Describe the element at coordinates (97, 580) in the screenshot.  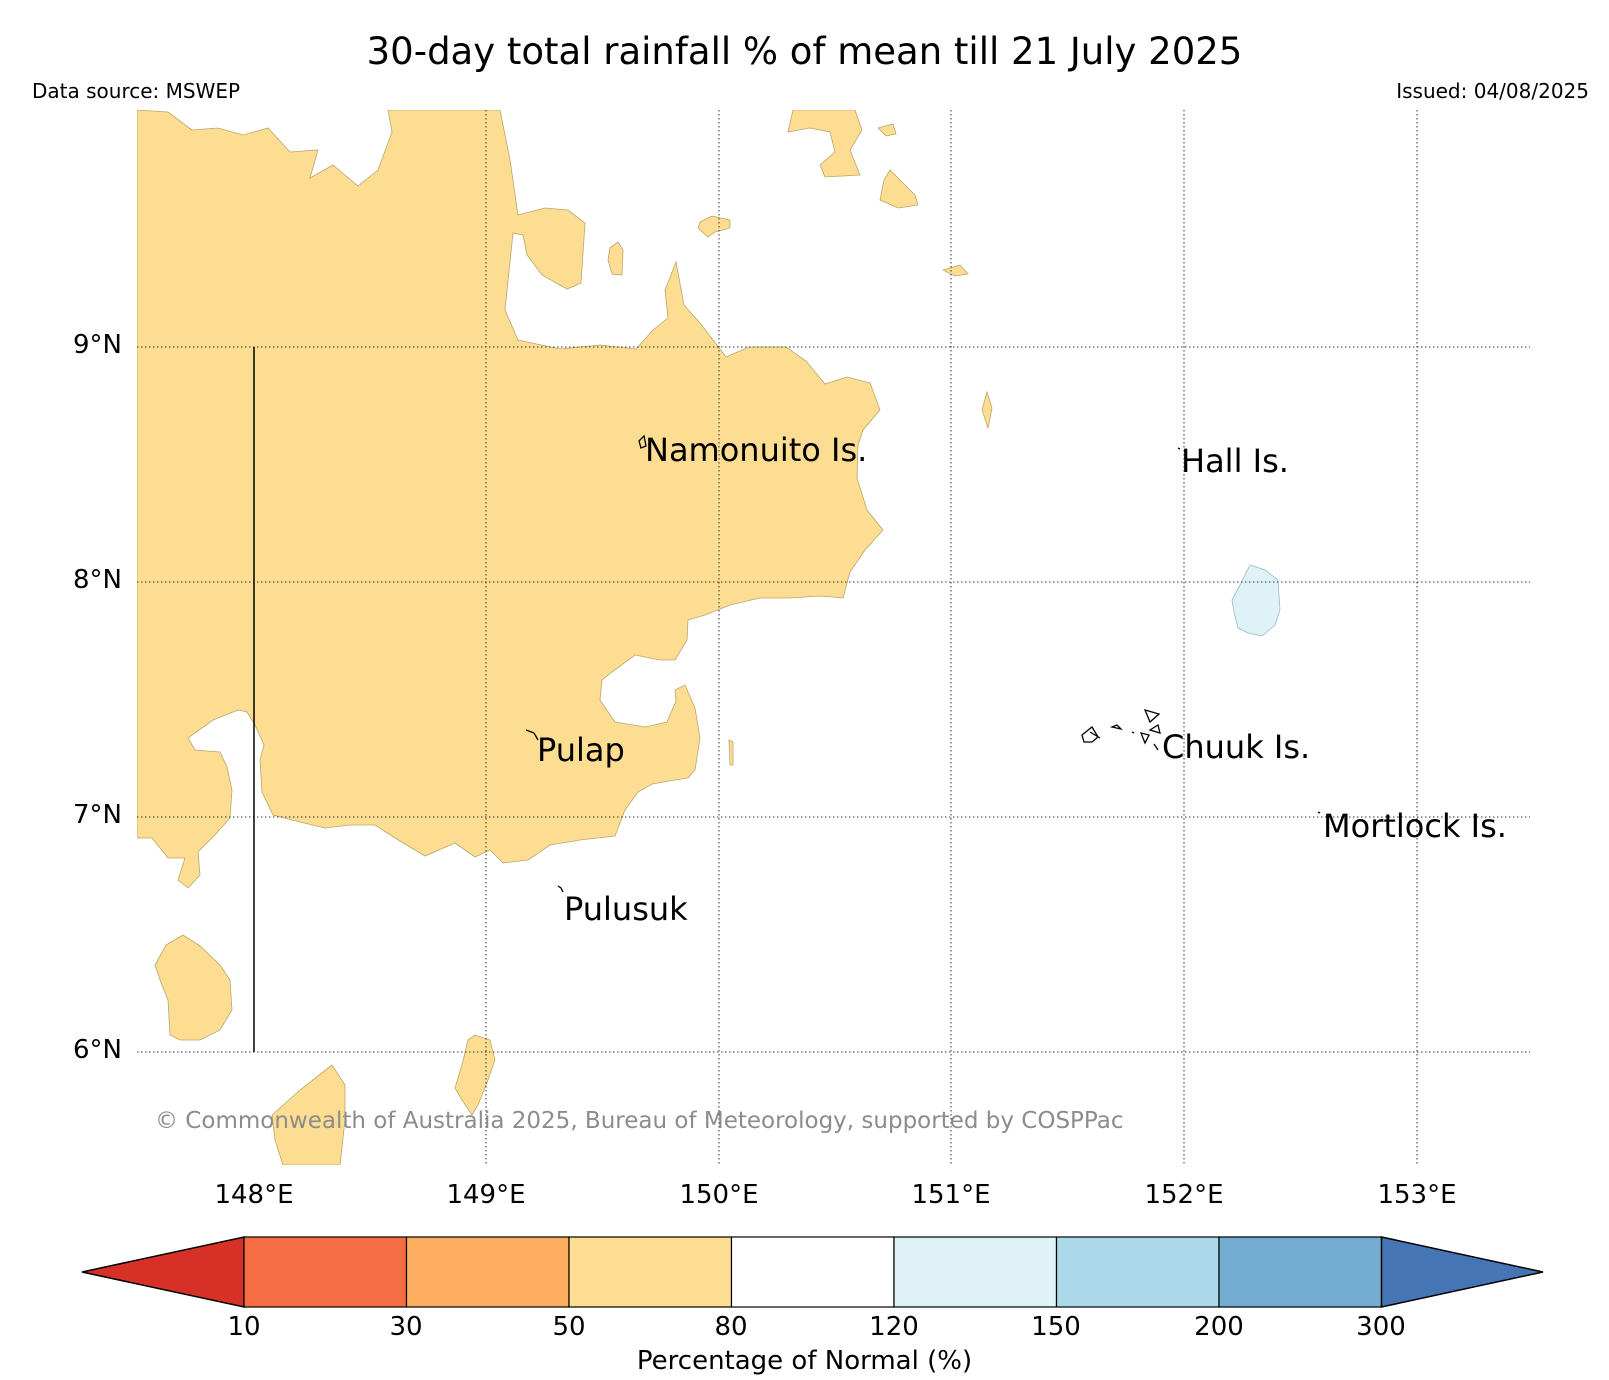
I see `lat-label-8n: 8°N` at that location.